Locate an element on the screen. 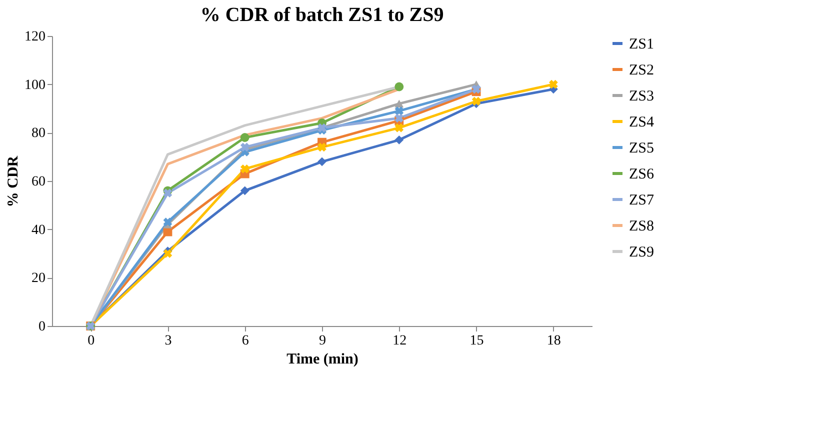 This screenshot has width=820, height=442. y-tick-label: 120 is located at coordinates (35, 37).